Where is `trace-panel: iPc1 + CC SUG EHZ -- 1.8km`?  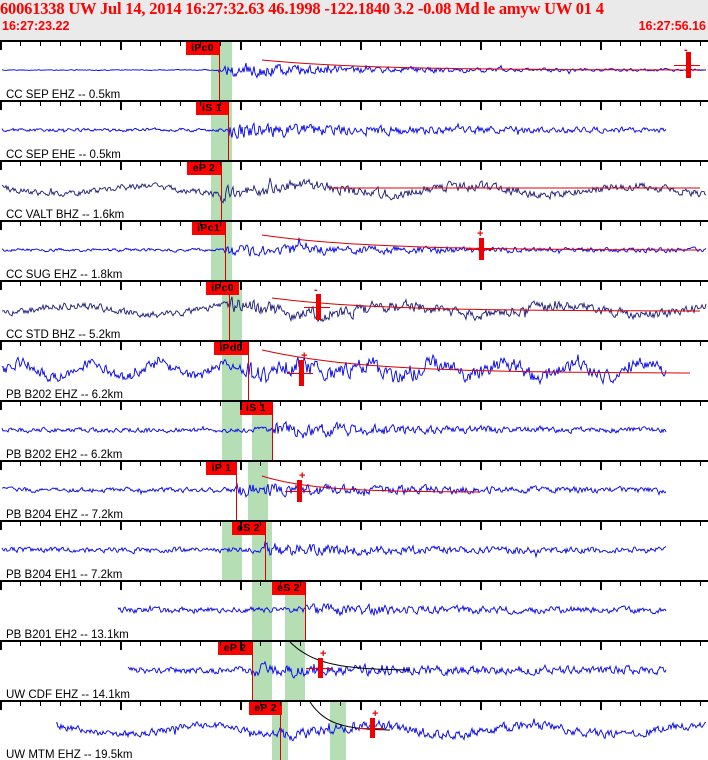 trace-panel: iPc1 + CC SUG EHZ -- 1.8km is located at coordinates (354, 250).